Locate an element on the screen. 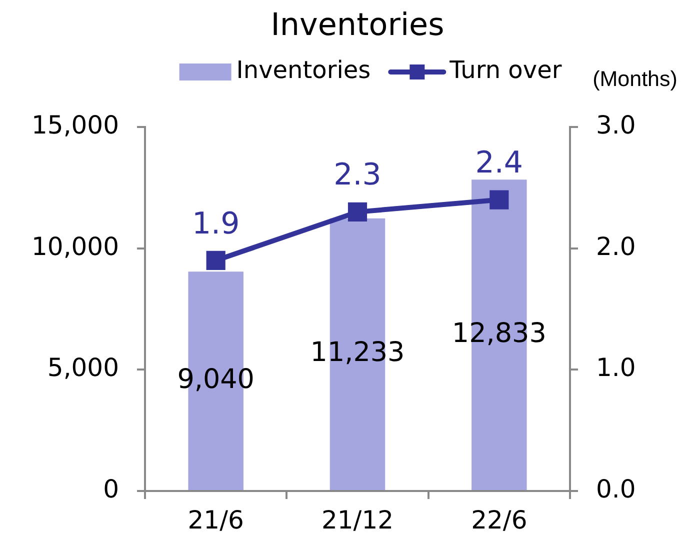 The width and height of the screenshot is (685, 542). y2-tick-label: 3.0 is located at coordinates (616, 125).